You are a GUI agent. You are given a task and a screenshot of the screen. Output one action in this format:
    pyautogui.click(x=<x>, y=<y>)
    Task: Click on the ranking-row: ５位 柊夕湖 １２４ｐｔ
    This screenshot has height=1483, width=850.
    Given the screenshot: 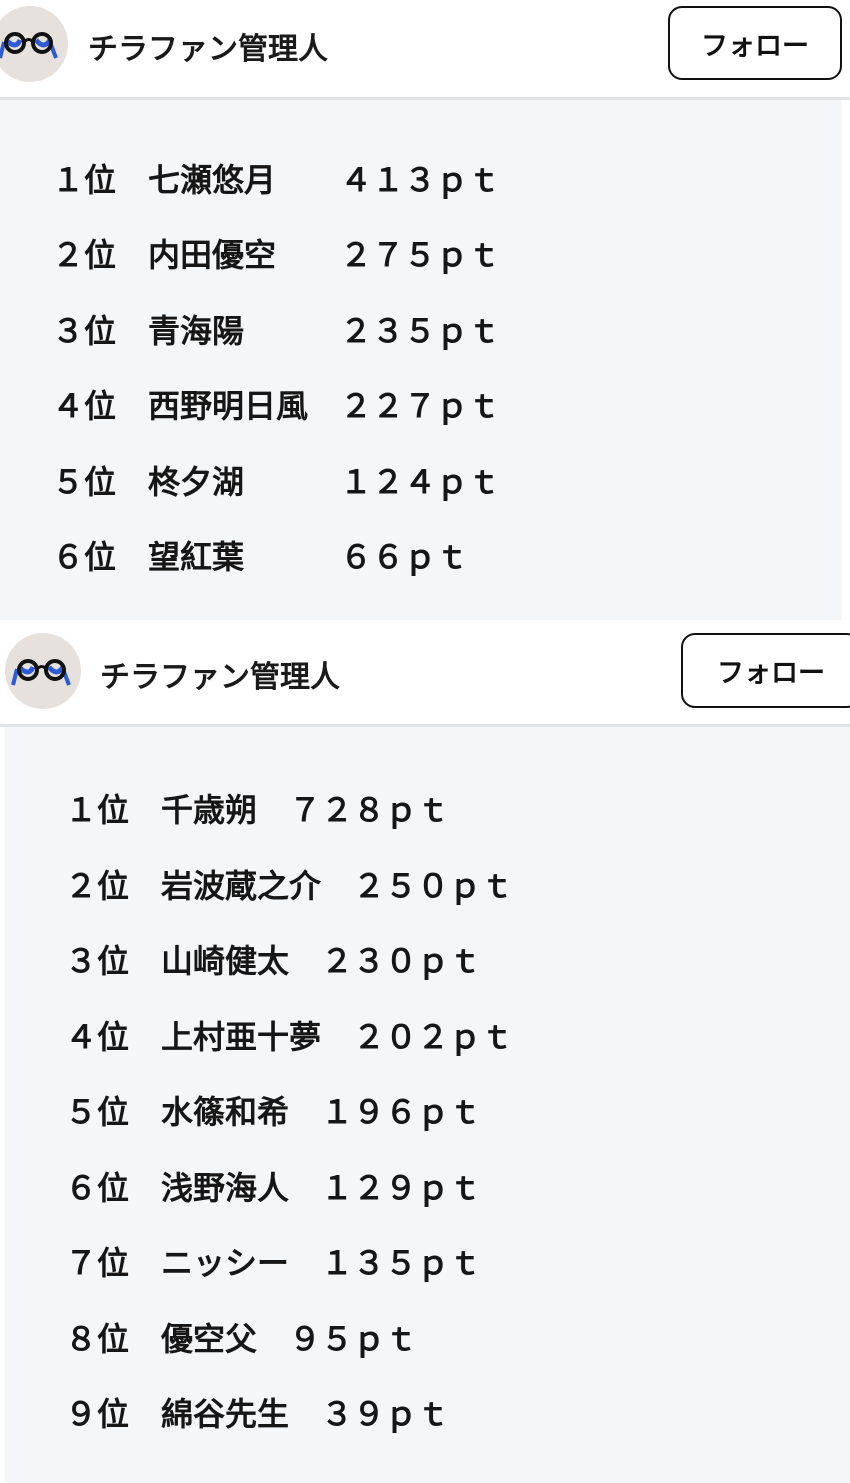 What is the action you would take?
    pyautogui.click(x=276, y=482)
    